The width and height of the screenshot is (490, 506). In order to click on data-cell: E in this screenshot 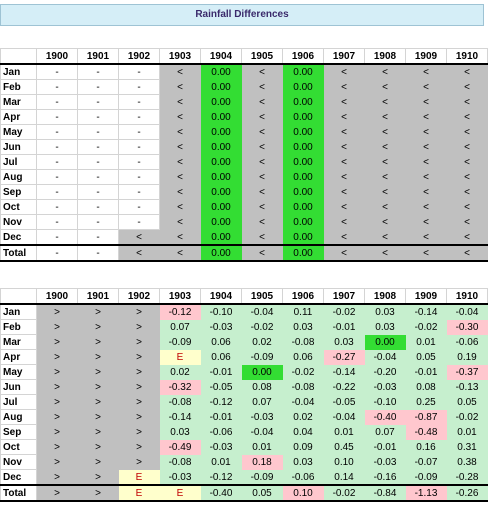, I will do `click(139, 477)`.